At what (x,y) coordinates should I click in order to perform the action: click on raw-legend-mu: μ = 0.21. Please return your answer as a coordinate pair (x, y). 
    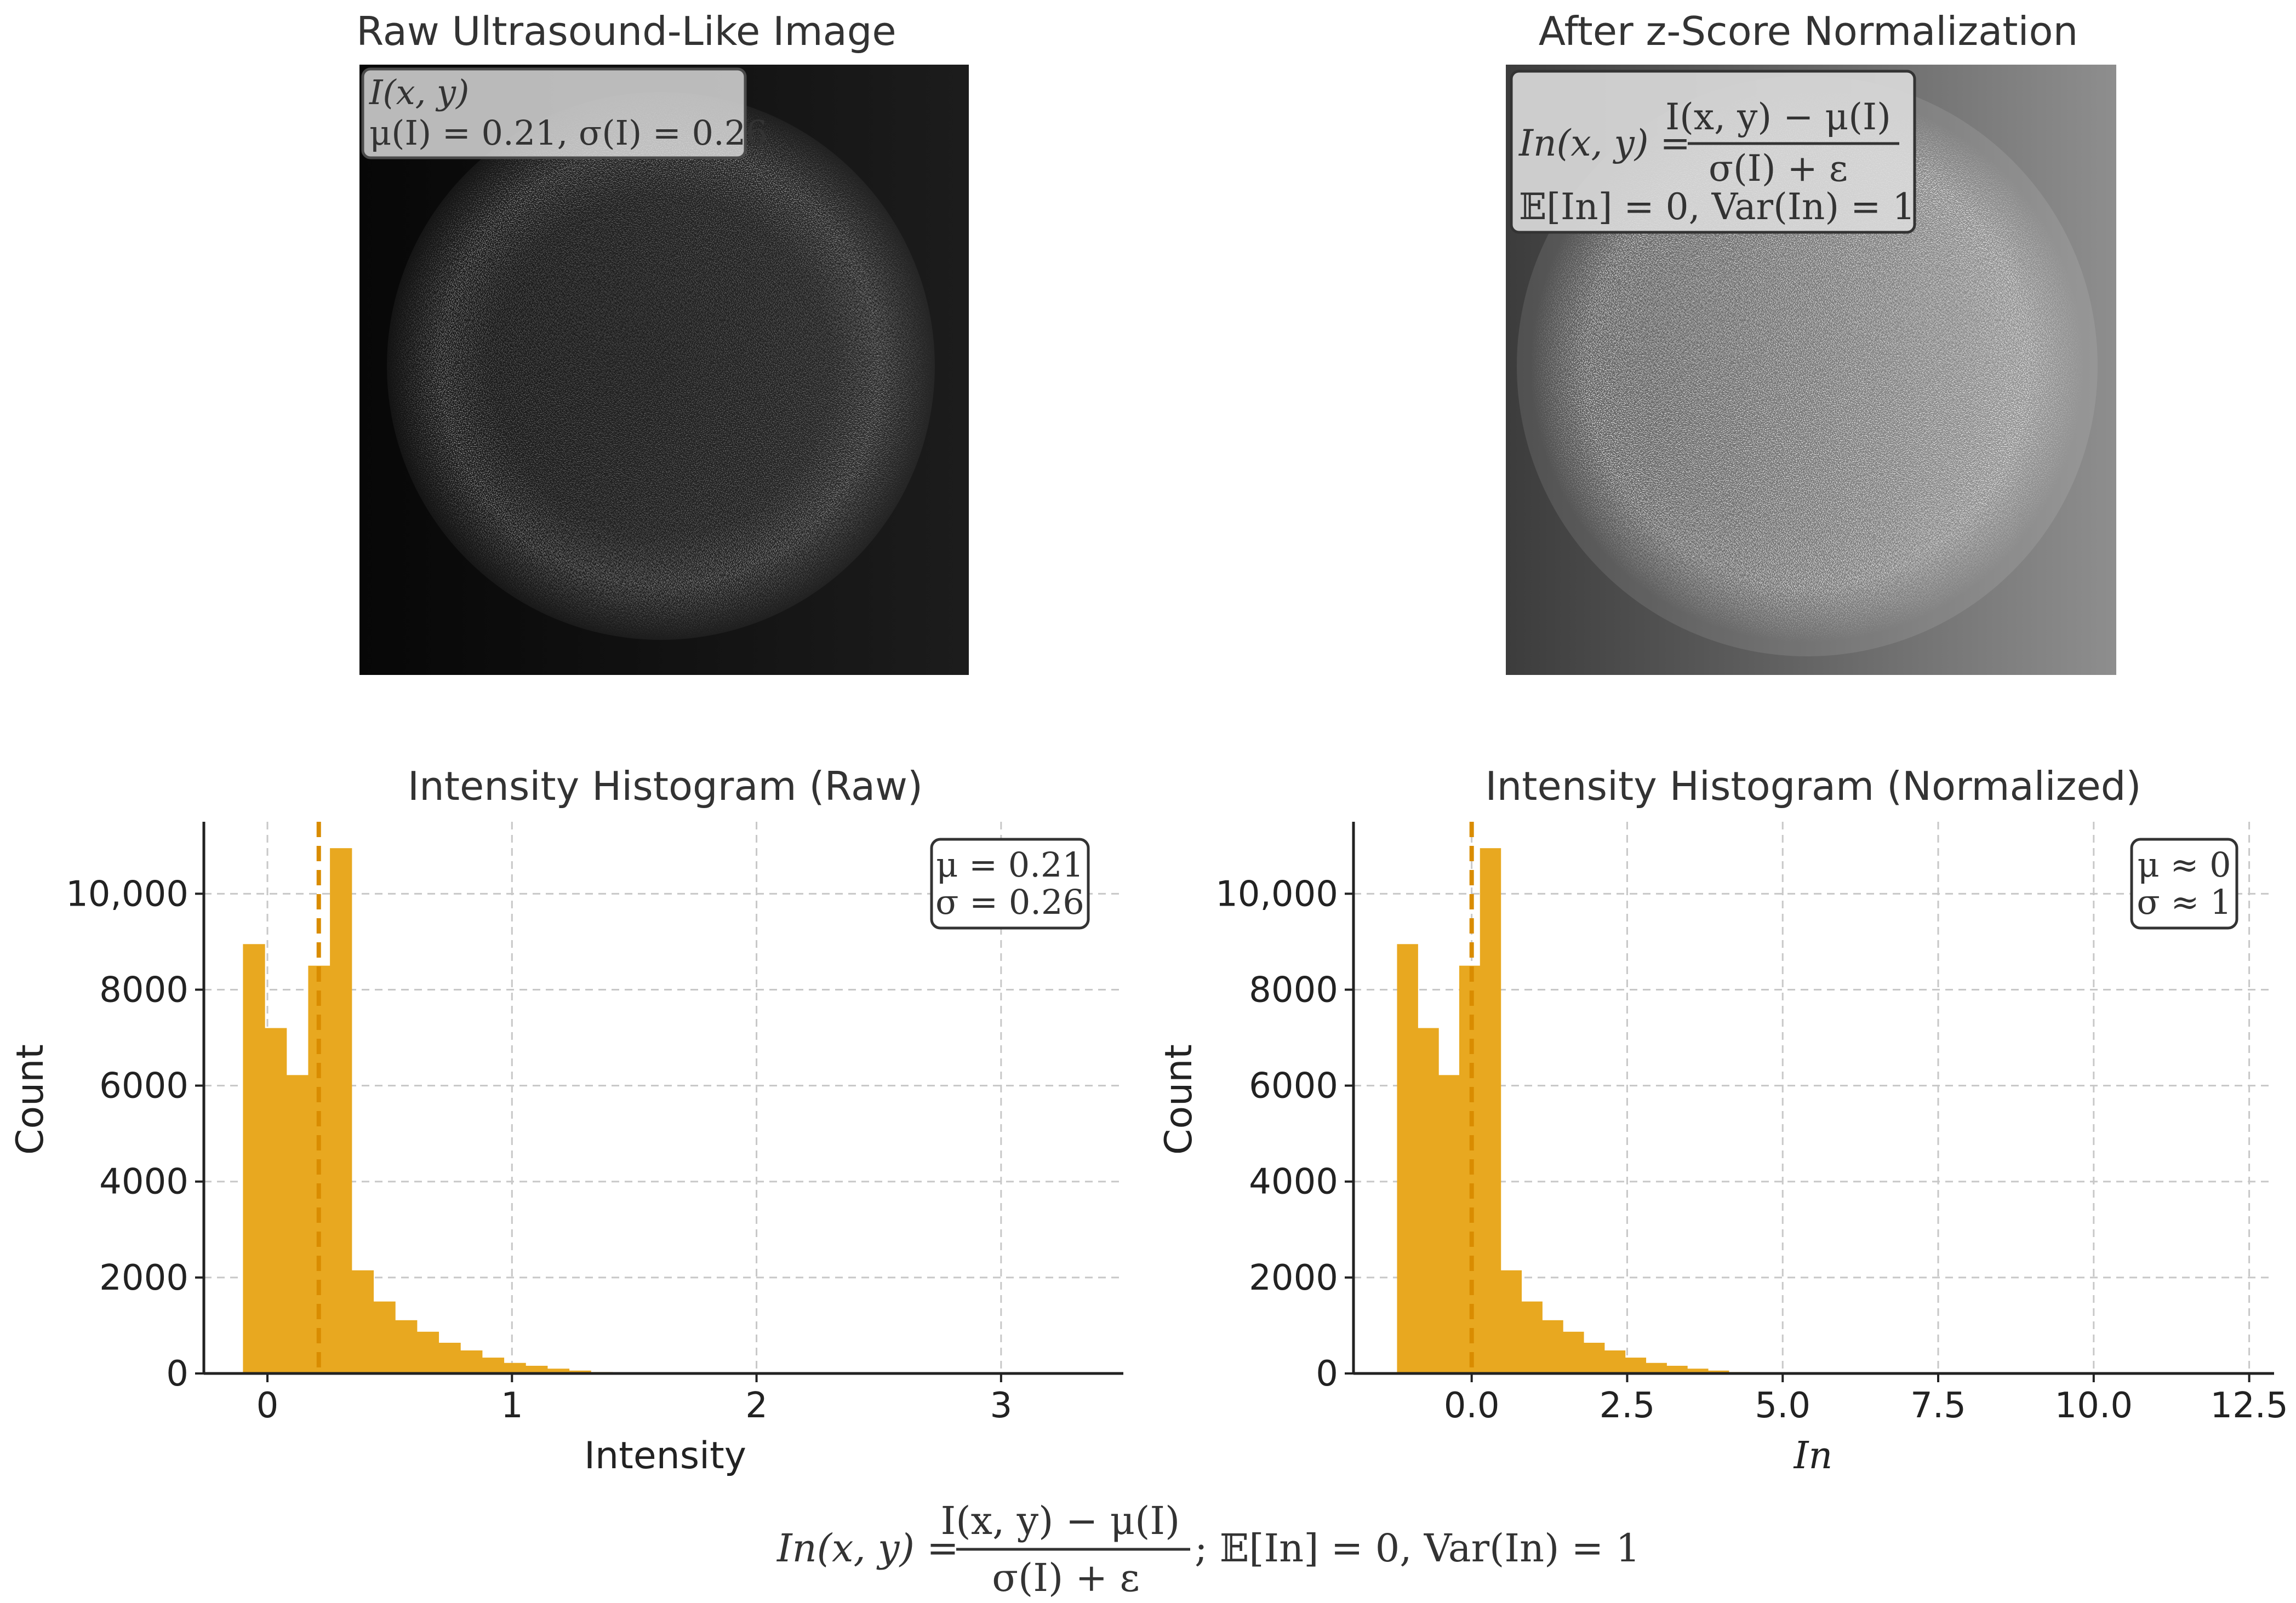
    Looking at the image, I should click on (1010, 865).